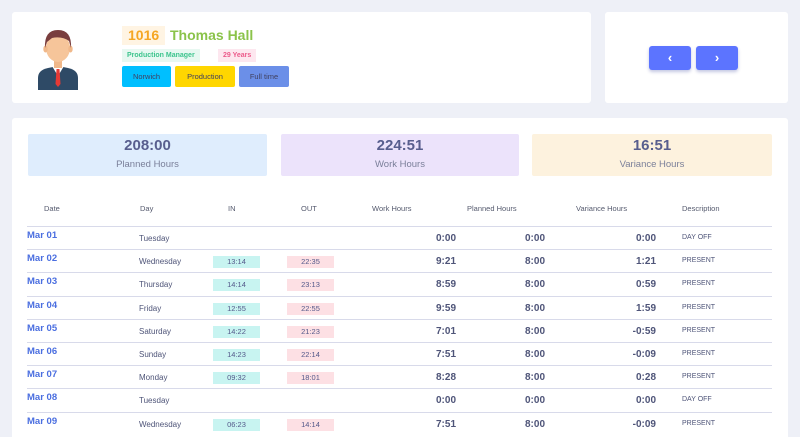  What do you see at coordinates (237, 55) in the screenshot?
I see `age-badge: 29 Years` at bounding box center [237, 55].